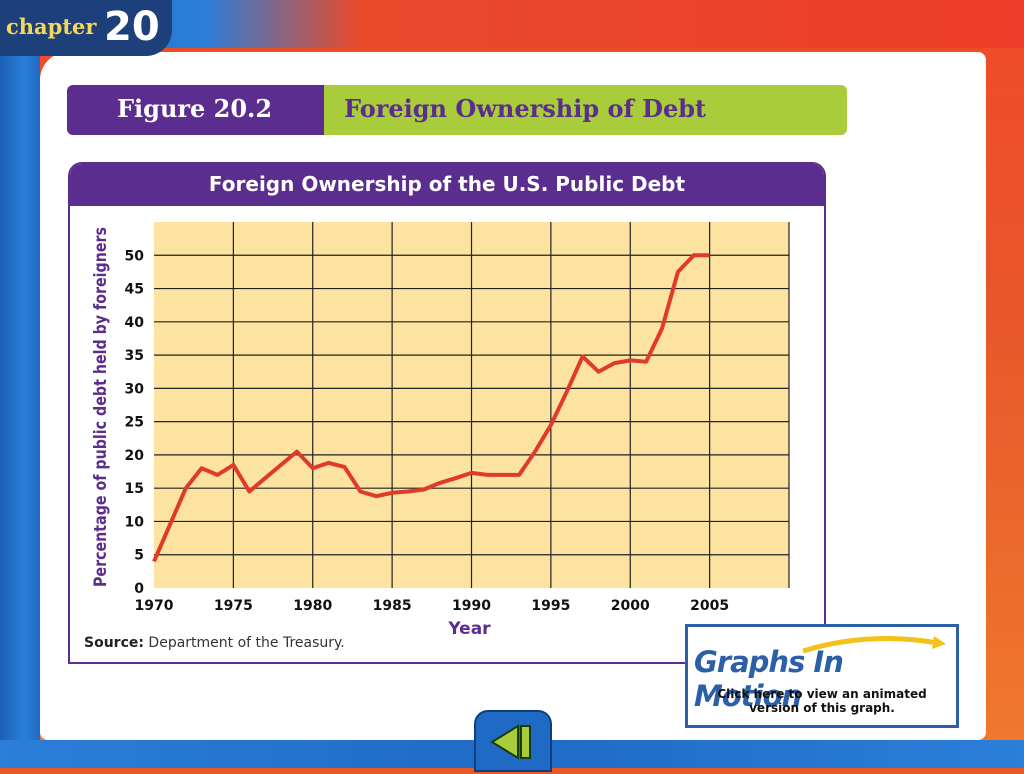 The image size is (1024, 774). Describe the element at coordinates (139, 556) in the screenshot. I see `y-tick-label: 5` at that location.